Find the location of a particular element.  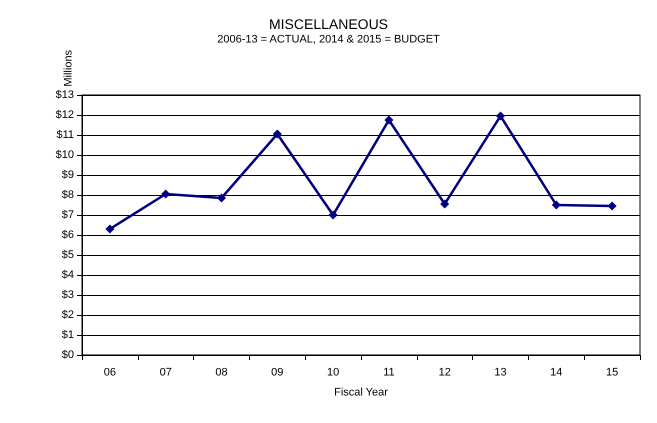

y-tick-label: $3 is located at coordinates (68, 295).